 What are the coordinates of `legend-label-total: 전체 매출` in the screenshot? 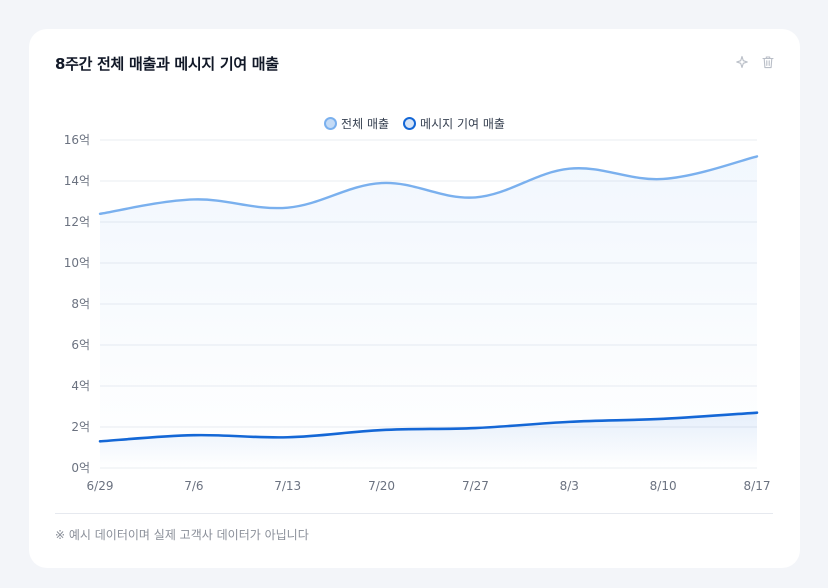 It's located at (365, 124).